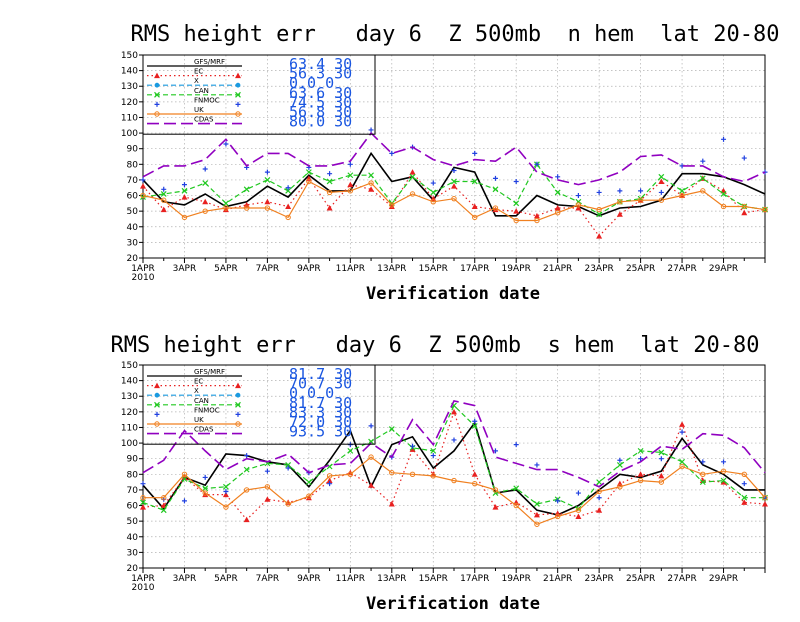  What do you see at coordinates (143, 579) in the screenshot?
I see `x-tick-label: 1APR` at bounding box center [143, 579].